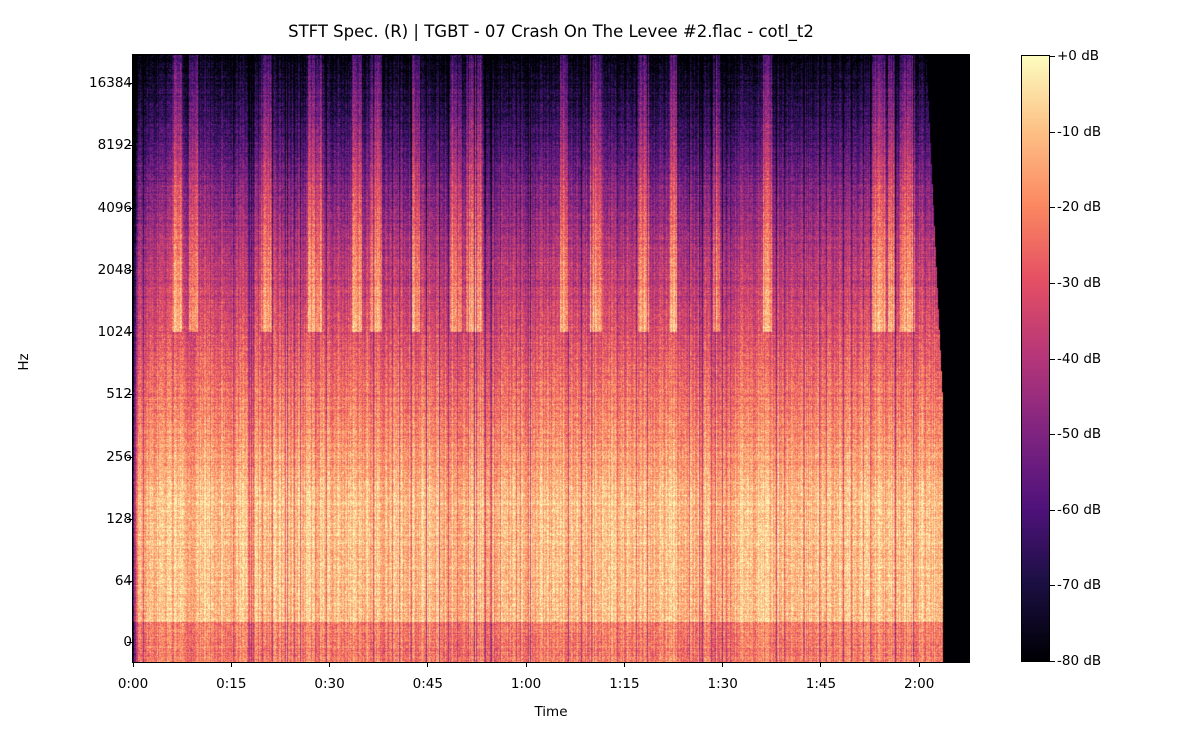  Describe the element at coordinates (551, 712) in the screenshot. I see `x-axis-label: Time` at that location.